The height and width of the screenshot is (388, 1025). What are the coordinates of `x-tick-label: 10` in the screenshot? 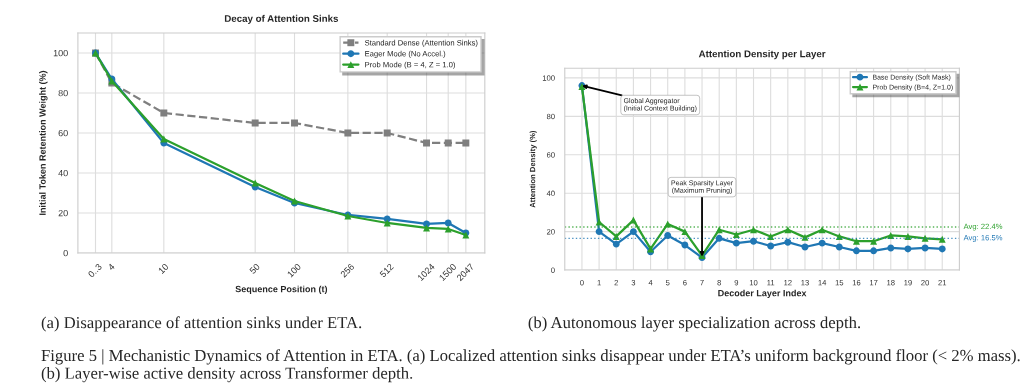 It's located at (163, 268).